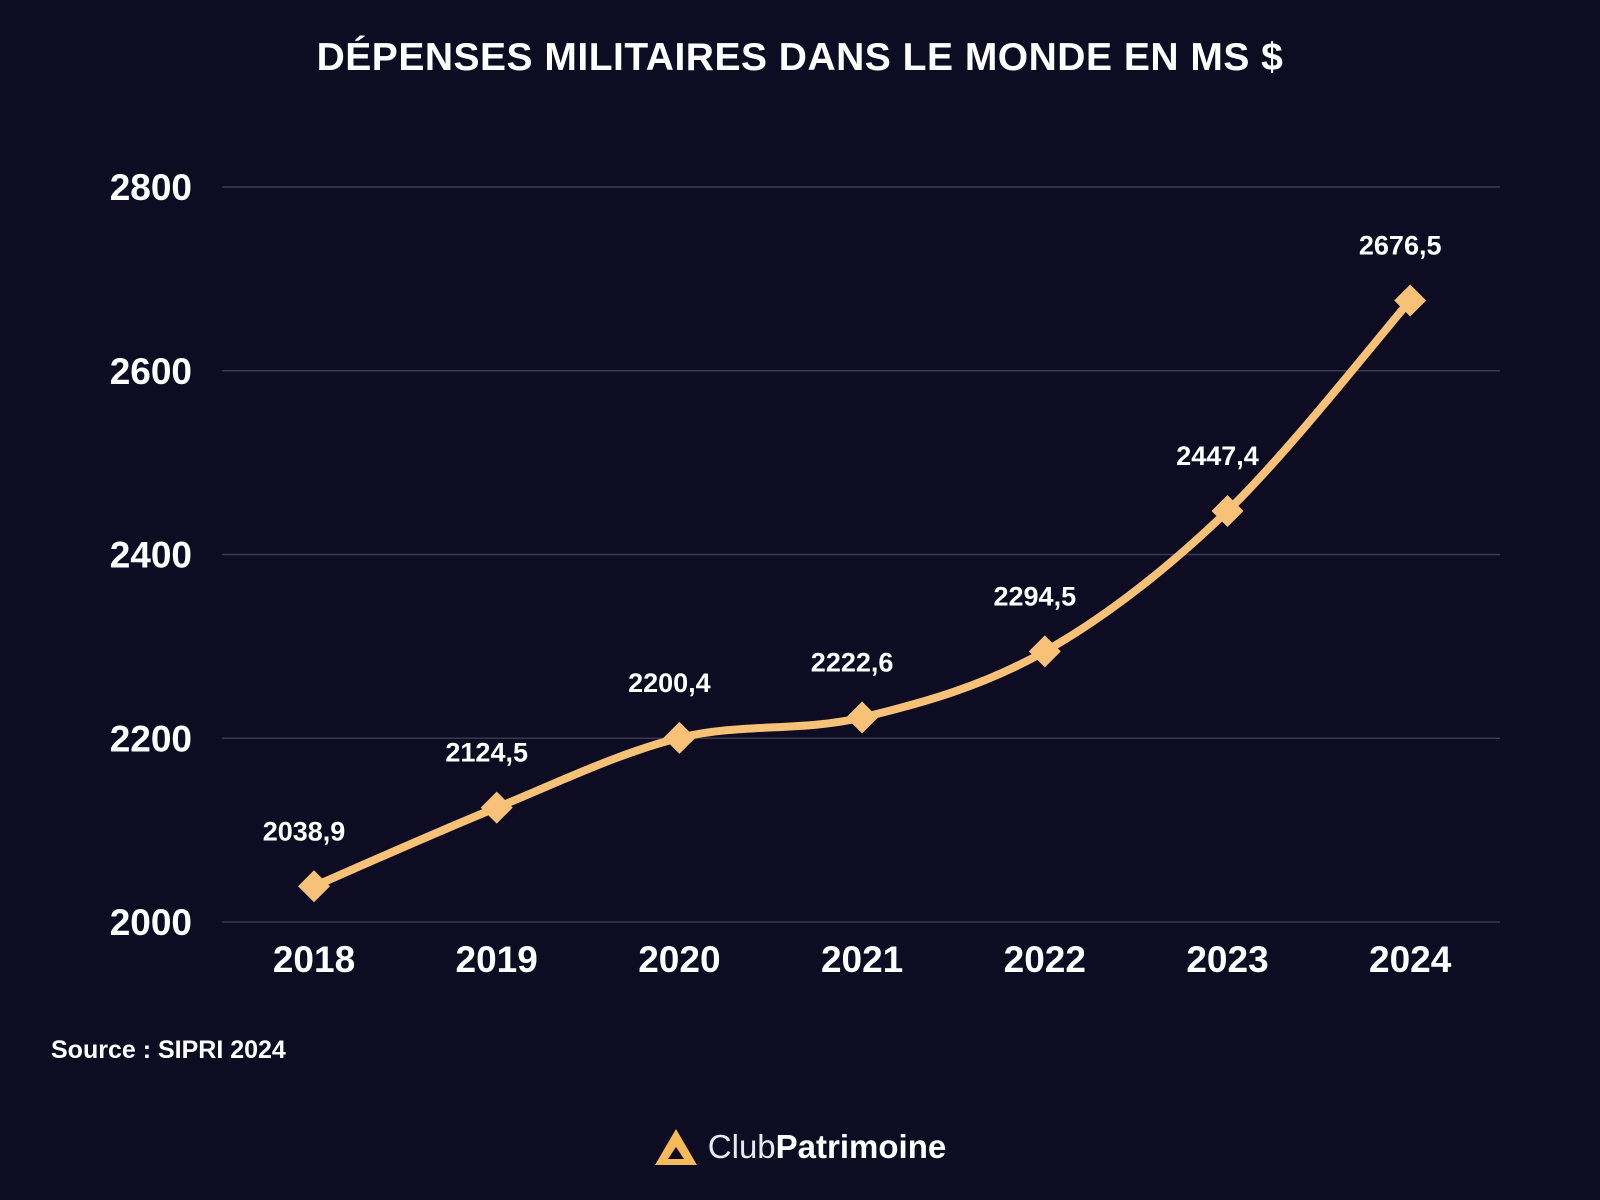  I want to click on brand-name-bold: Patrimoine, so click(861, 1146).